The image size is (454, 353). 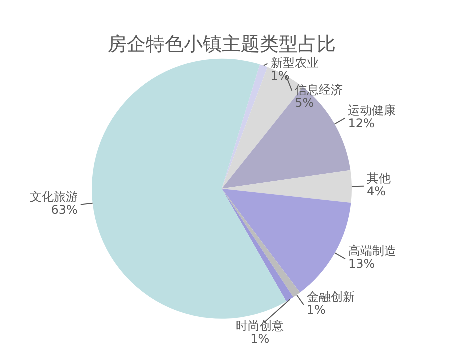 I want to click on data-label: 63%, so click(x=64, y=209).